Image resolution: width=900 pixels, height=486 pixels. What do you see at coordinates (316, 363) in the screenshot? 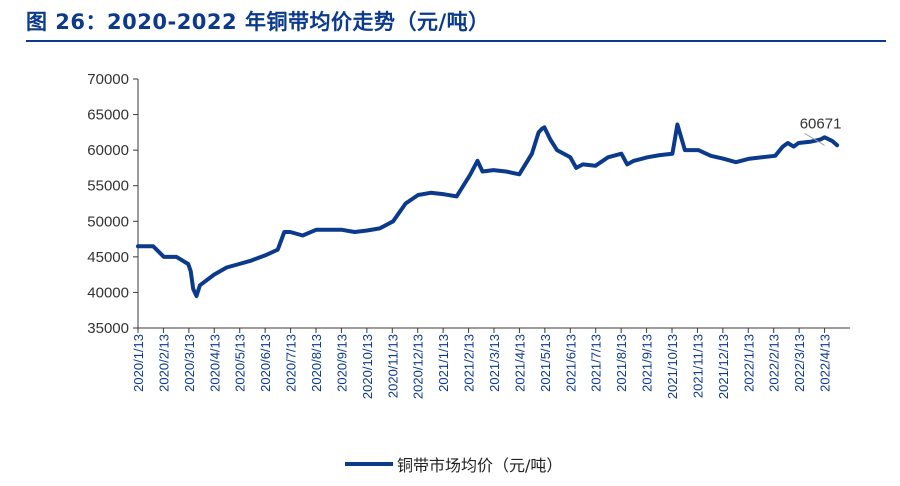
I see `x-tick-label: 2020/8/13` at bounding box center [316, 363].